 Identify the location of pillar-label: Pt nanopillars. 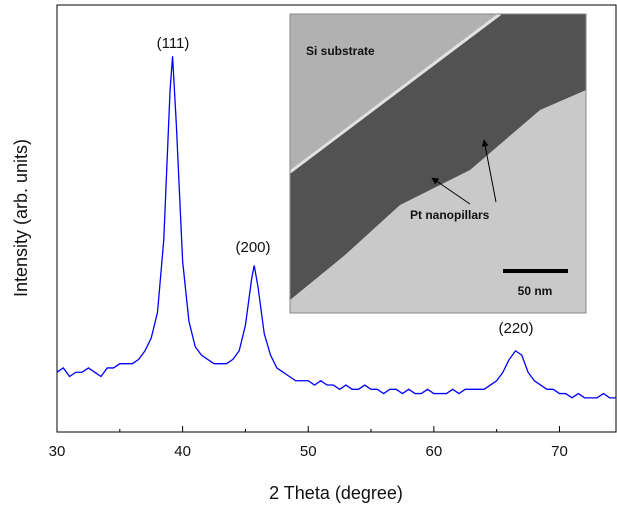
(450, 215).